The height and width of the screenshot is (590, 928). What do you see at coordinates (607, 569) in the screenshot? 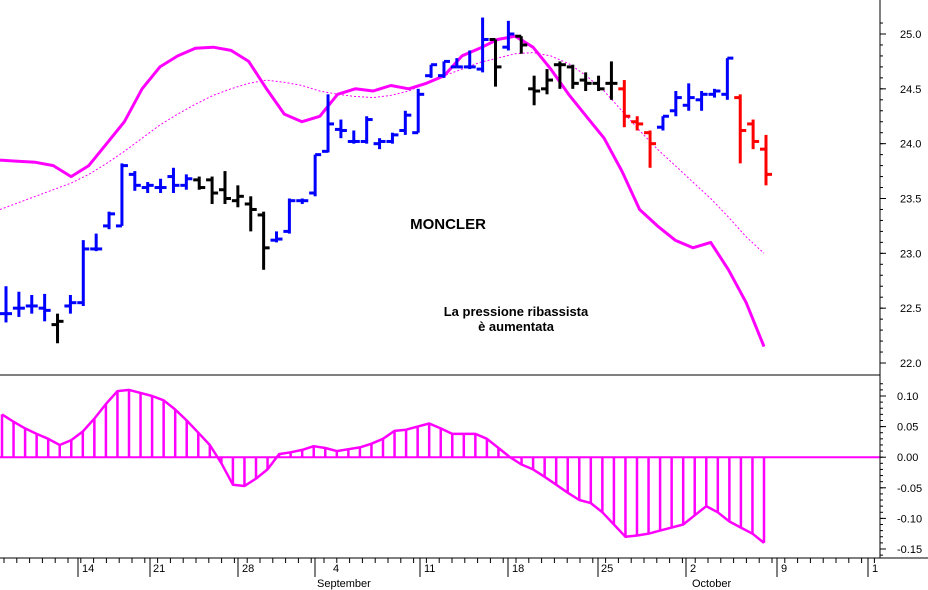
I see `x-day-label: 25` at bounding box center [607, 569].